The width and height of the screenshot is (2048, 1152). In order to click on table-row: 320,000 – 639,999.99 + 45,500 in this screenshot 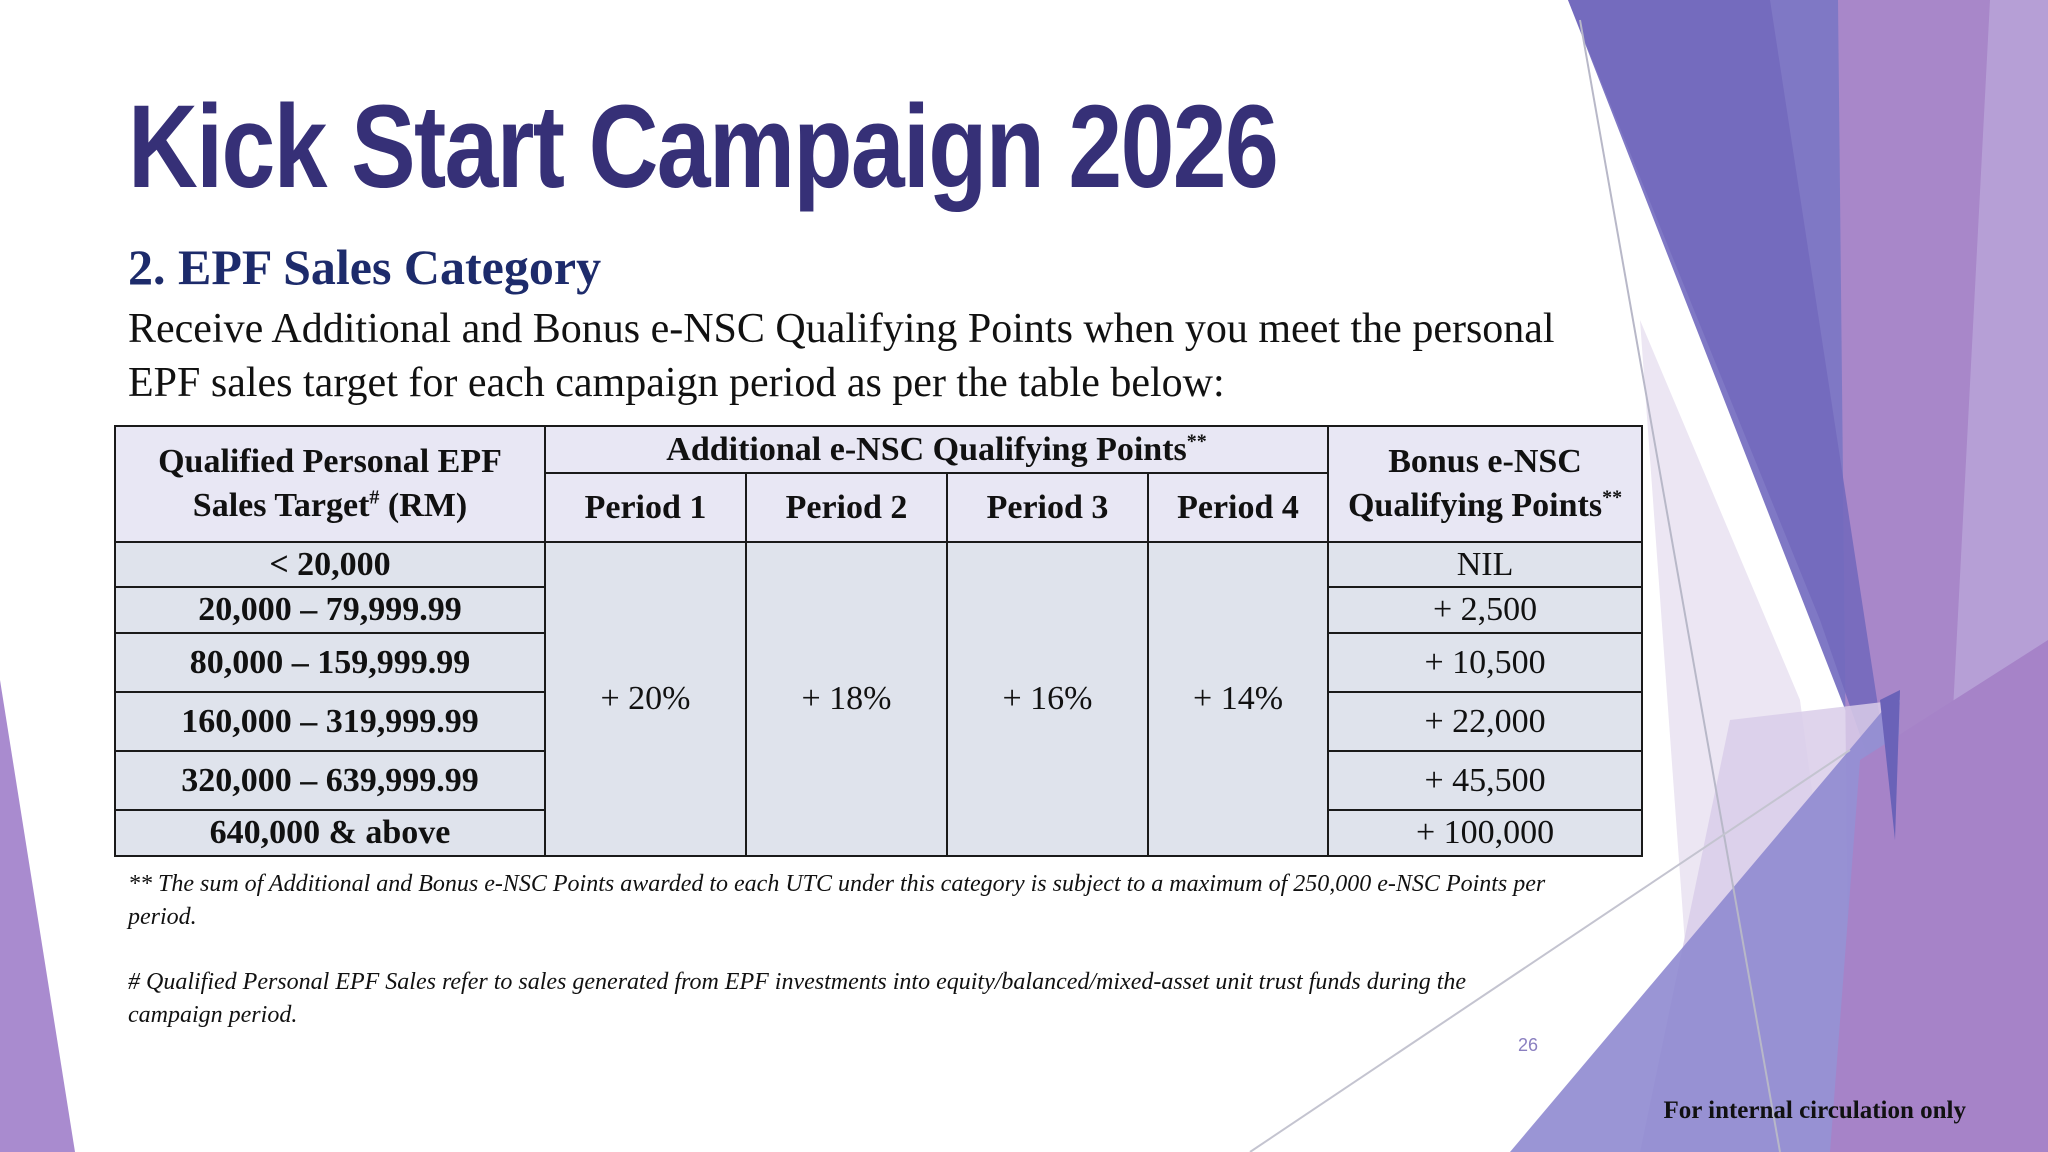, I will do `click(879, 780)`.